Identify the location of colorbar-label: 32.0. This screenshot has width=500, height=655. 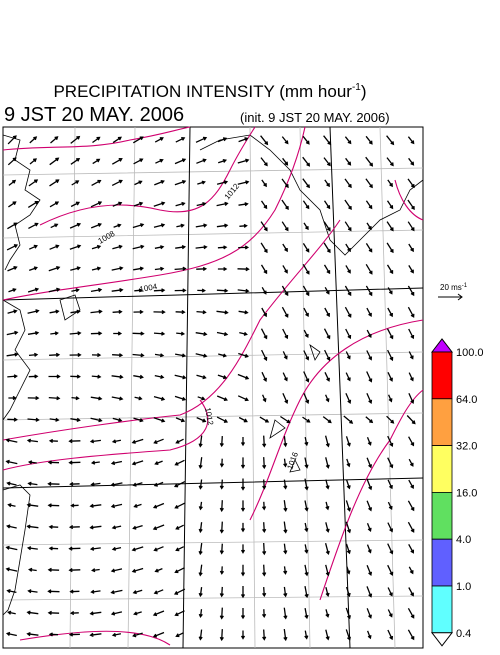
(466, 447).